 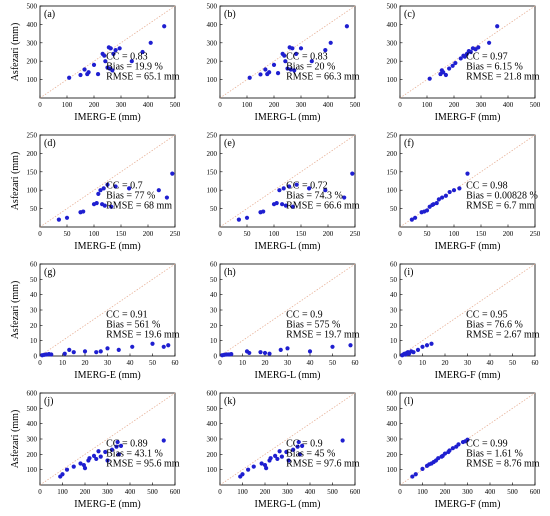 What do you see at coordinates (468, 117) in the screenshot?
I see `x-axis-label: IMERG-F (mm)` at bounding box center [468, 117].